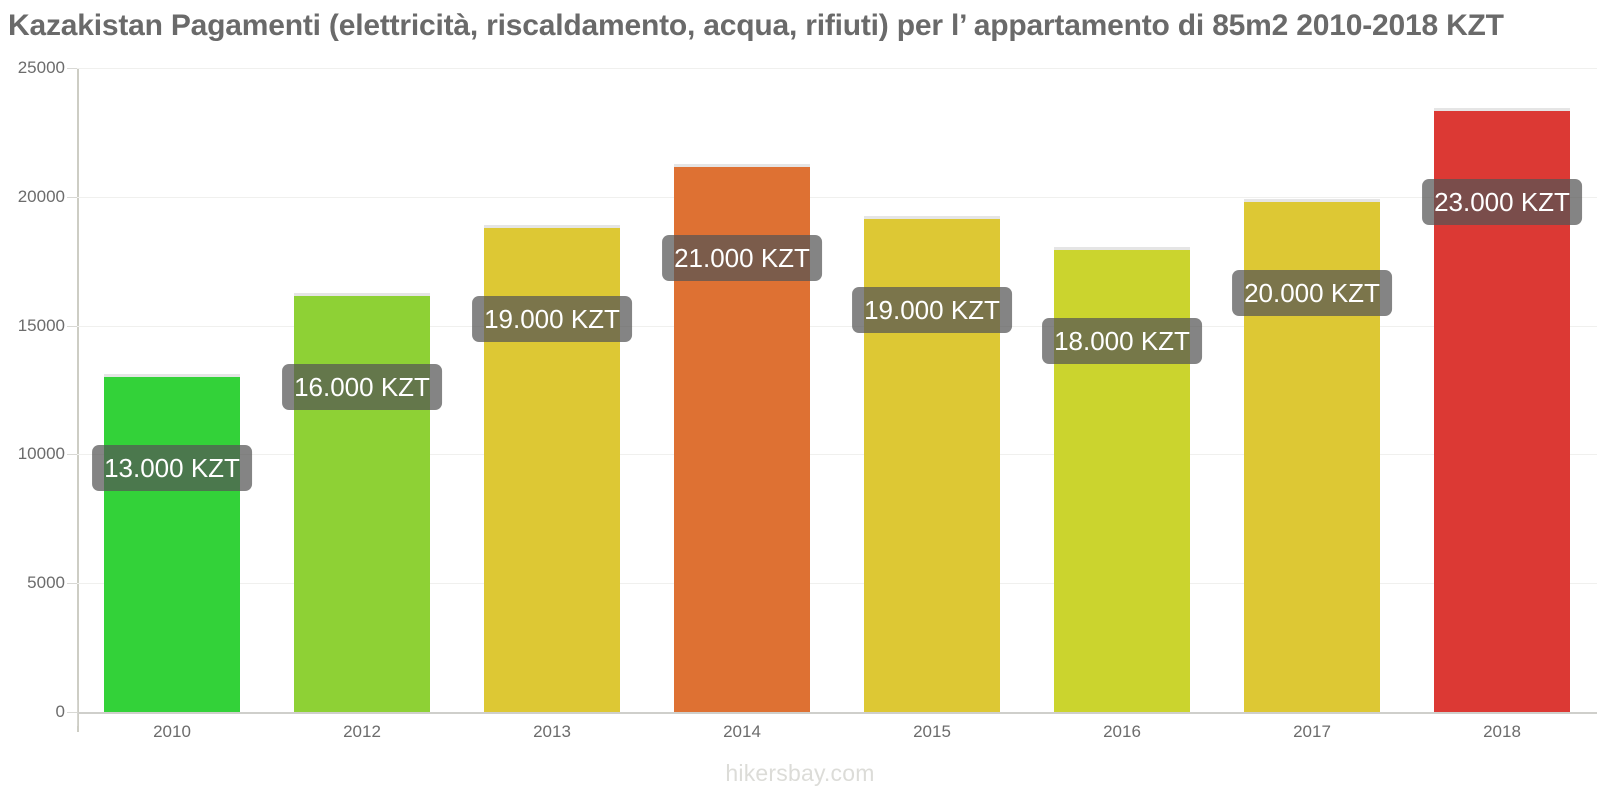  Describe the element at coordinates (78, 400) in the screenshot. I see `y-axis-line` at that location.